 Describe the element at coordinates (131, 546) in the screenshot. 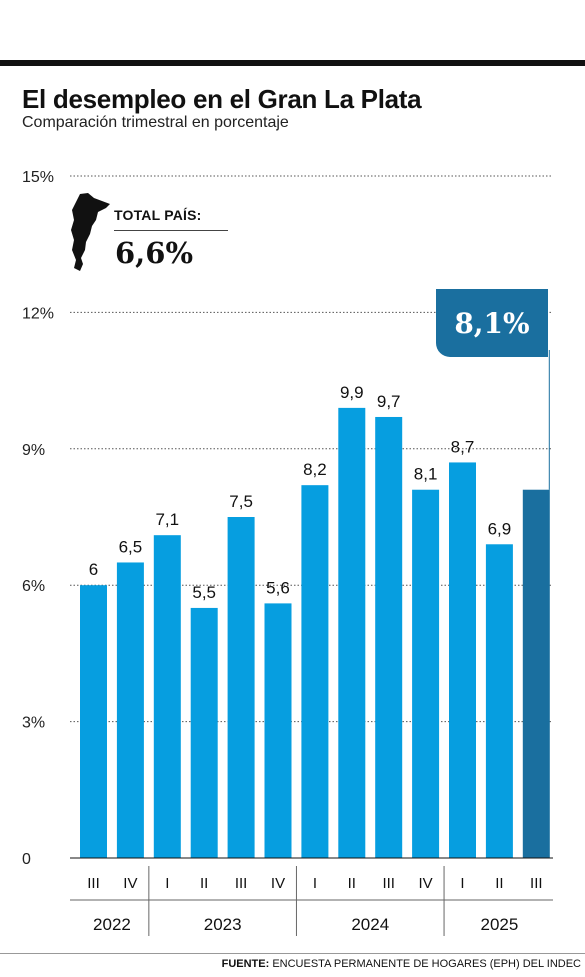

I see `bar-value-label: 6,5` at that location.